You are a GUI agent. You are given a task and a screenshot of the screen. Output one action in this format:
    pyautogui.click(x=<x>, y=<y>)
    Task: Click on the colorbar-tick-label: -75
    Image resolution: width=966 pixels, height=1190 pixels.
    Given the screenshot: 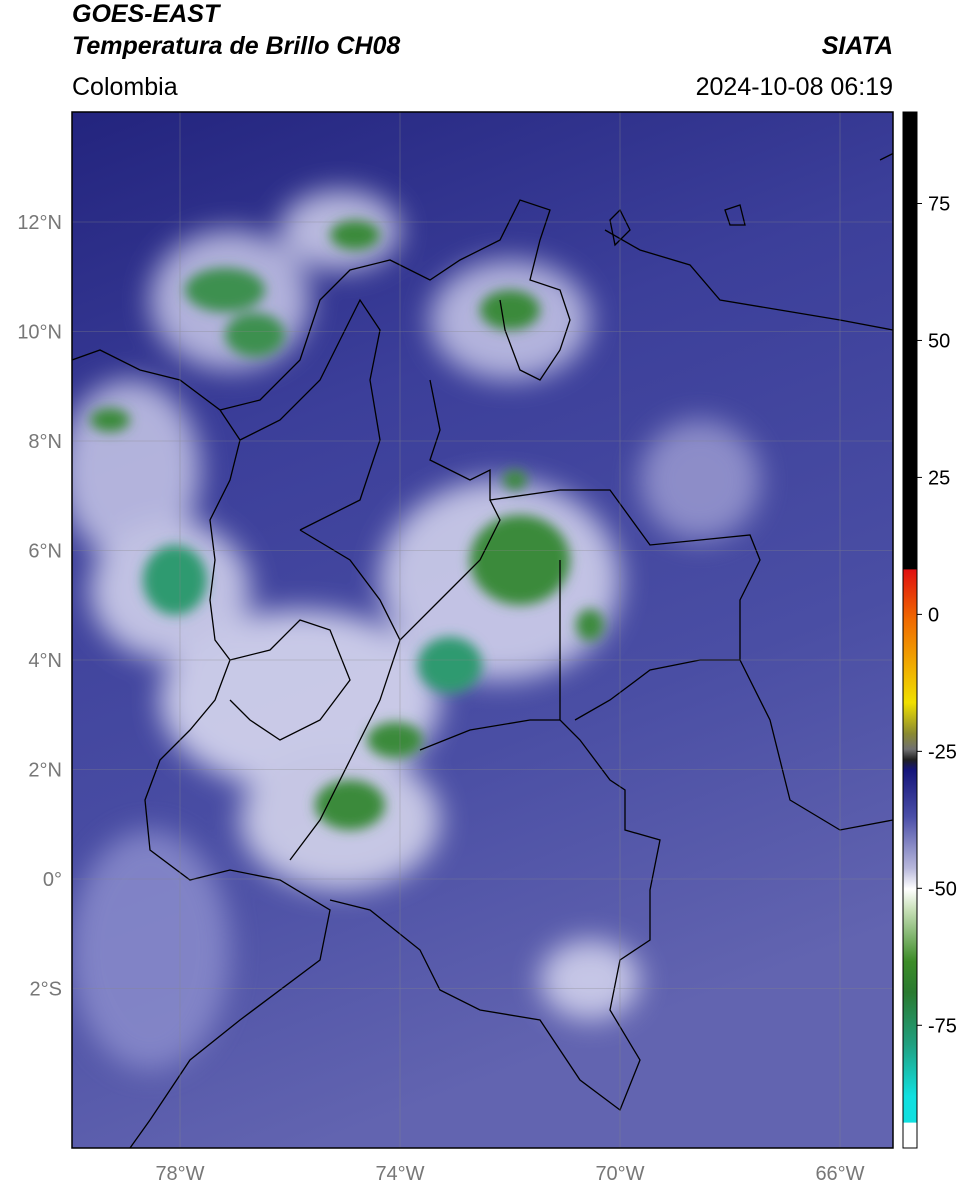 What is the action you would take?
    pyautogui.click(x=942, y=1026)
    